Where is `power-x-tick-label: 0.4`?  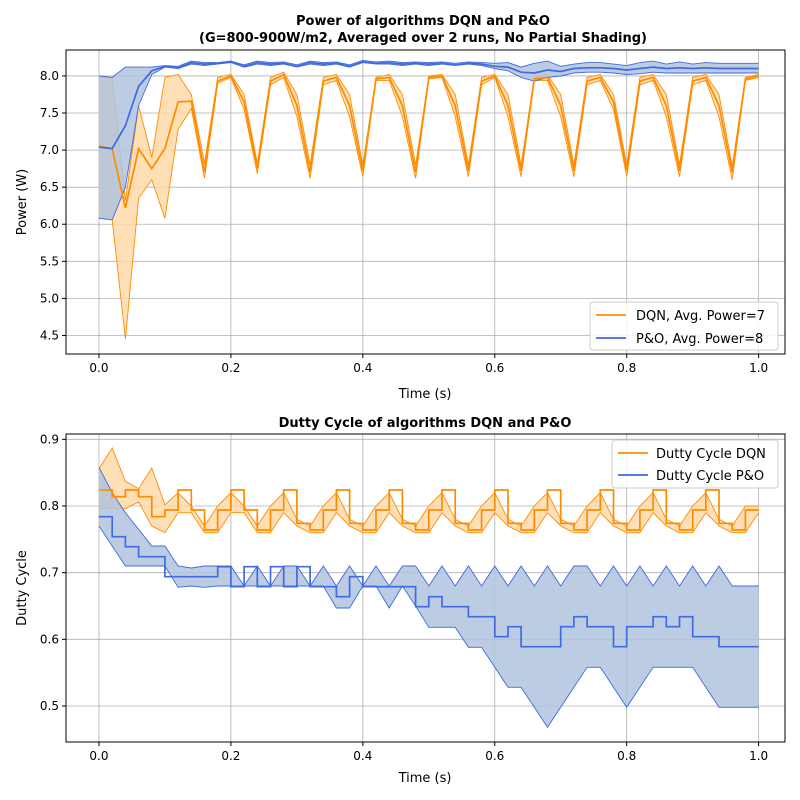
power-x-tick-label: 0.4 is located at coordinates (362, 368).